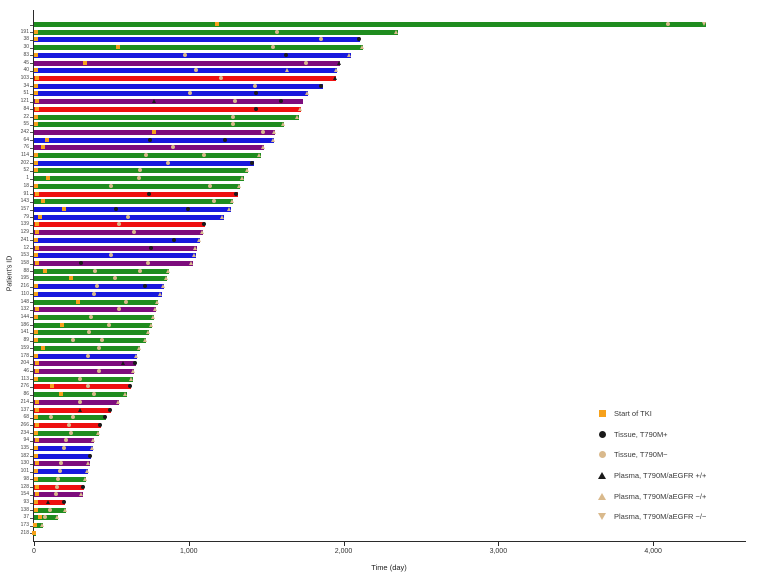 This screenshot has width=761, height=586. Describe the element at coordinates (602, 455) in the screenshot. I see `tan-circle-icon` at that location.